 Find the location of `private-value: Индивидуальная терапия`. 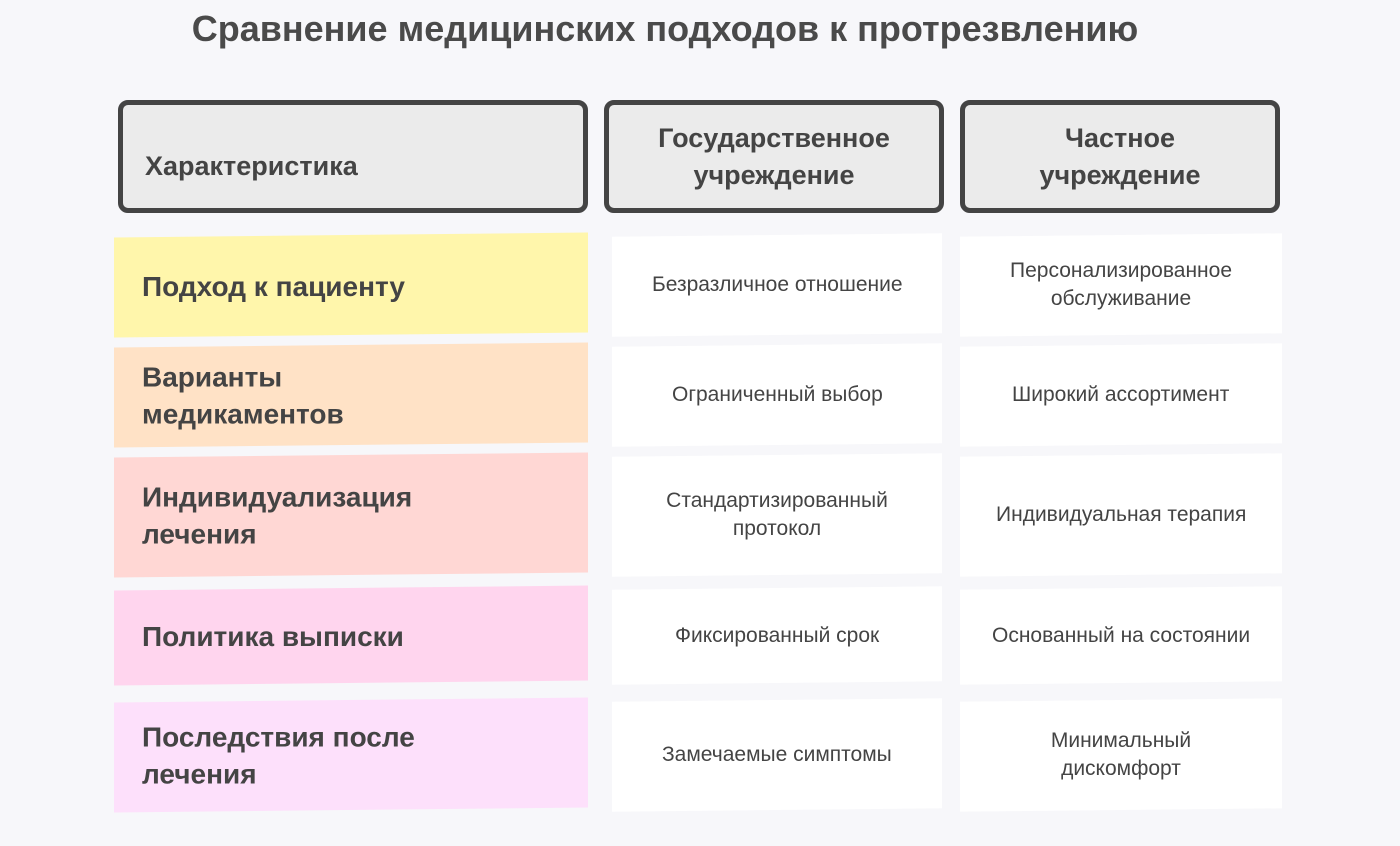

private-value: Индивидуальная терапия is located at coordinates (1121, 515).